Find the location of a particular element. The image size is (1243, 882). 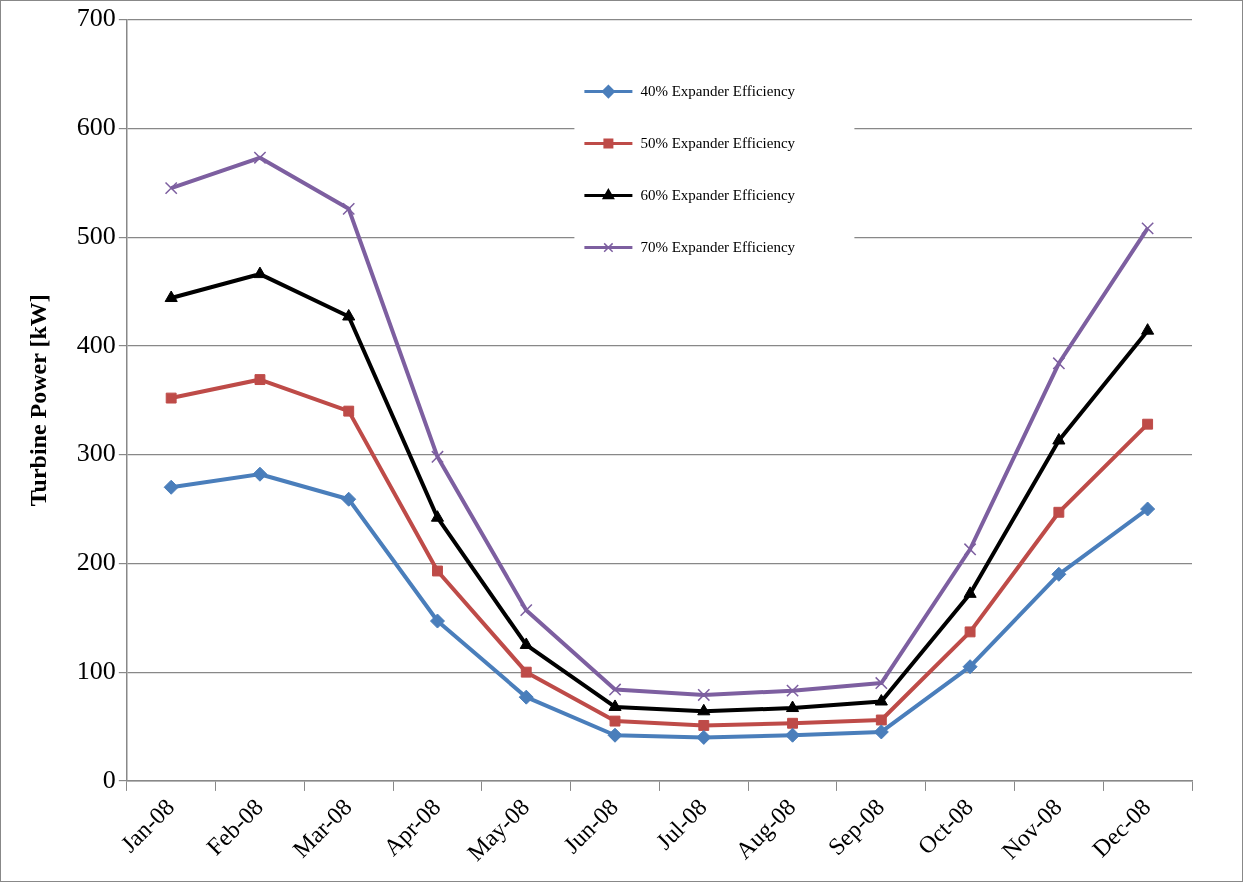

y-tick-label: 0 is located at coordinates (109, 779).